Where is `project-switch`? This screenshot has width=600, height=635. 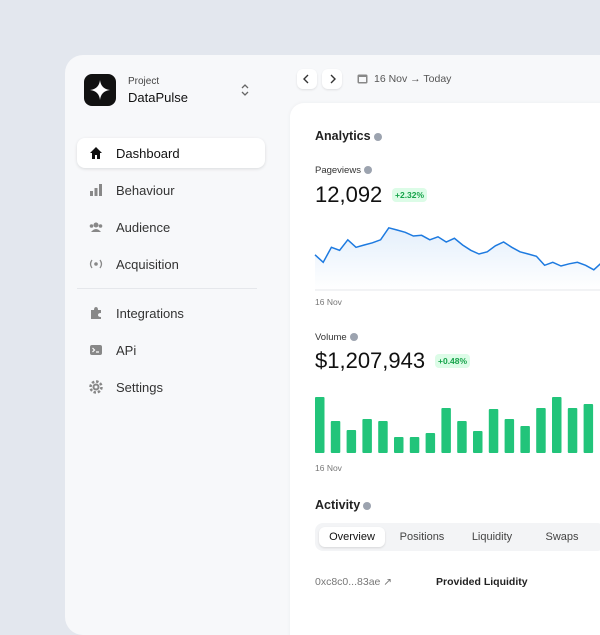
project-switch is located at coordinates (245, 90).